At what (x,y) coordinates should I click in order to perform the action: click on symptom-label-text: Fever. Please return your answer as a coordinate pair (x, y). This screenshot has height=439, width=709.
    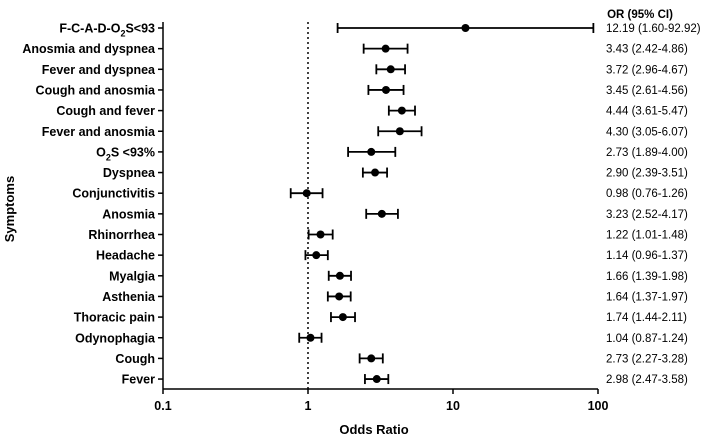
    Looking at the image, I should click on (138, 380).